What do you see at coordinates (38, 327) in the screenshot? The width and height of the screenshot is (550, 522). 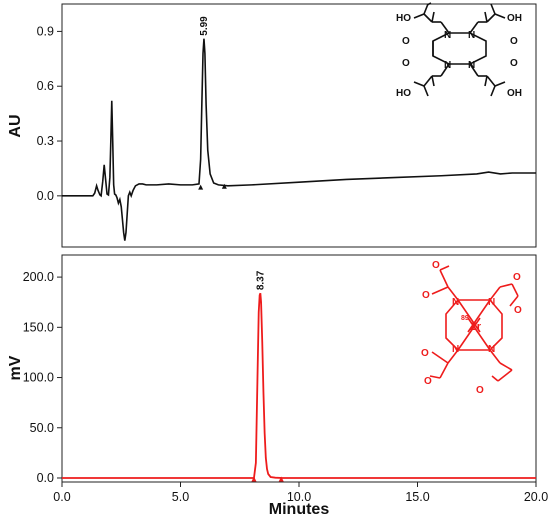 I see `y-tick-label: 150.0` at bounding box center [38, 327].